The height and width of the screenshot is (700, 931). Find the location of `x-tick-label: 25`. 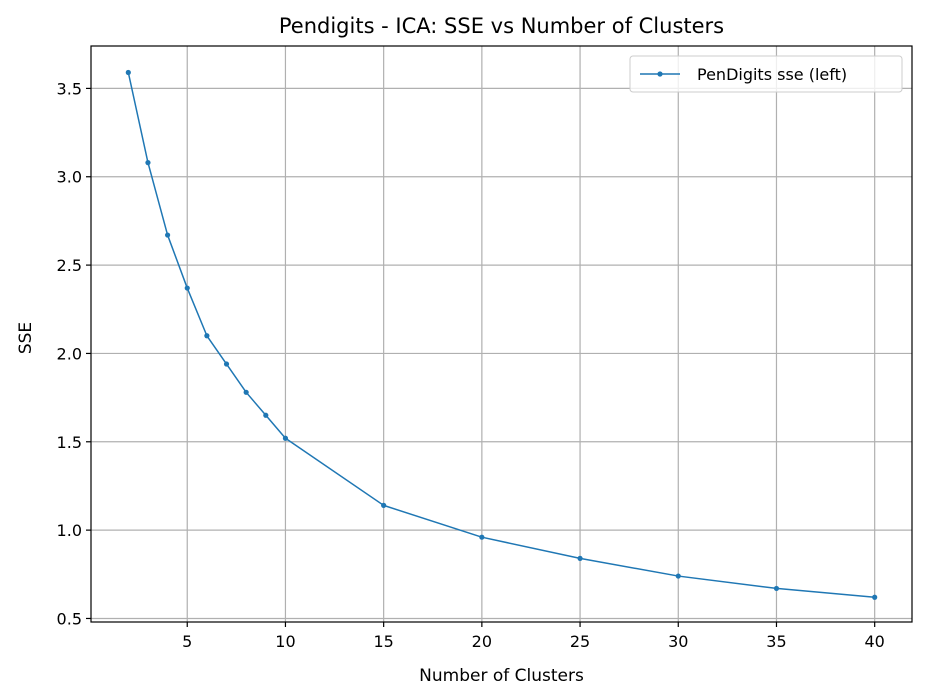

x-tick-label: 25 is located at coordinates (580, 641).